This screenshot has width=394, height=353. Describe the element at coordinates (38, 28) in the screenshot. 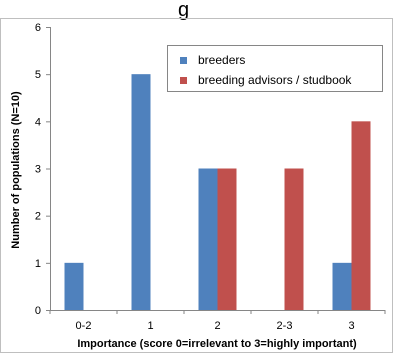

I see `y-tick-label: 6` at that location.